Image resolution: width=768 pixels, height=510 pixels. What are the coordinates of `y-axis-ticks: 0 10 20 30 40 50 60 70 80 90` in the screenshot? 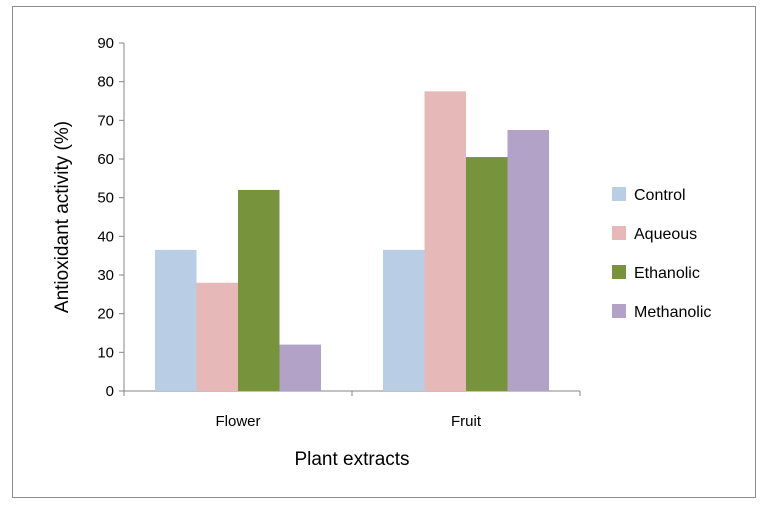 It's located at (110, 217).